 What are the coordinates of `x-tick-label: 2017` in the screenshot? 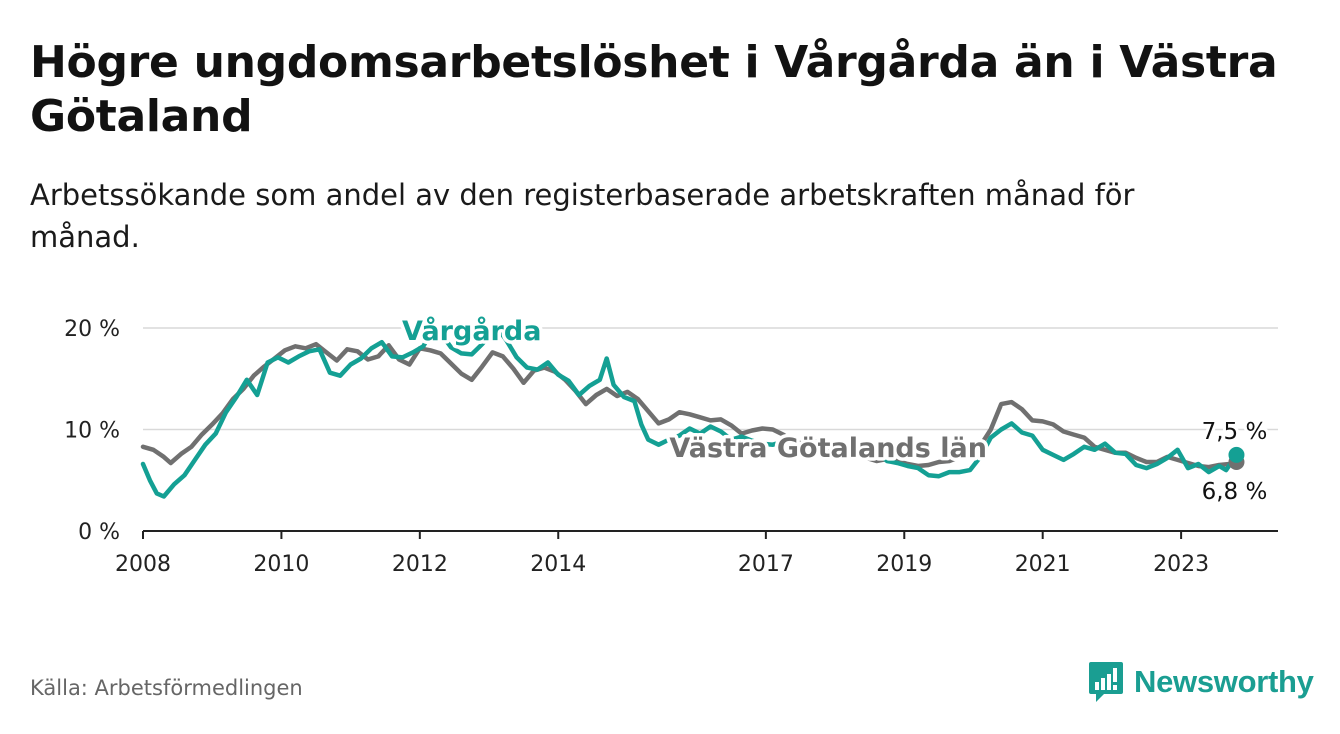 It's located at (766, 564).